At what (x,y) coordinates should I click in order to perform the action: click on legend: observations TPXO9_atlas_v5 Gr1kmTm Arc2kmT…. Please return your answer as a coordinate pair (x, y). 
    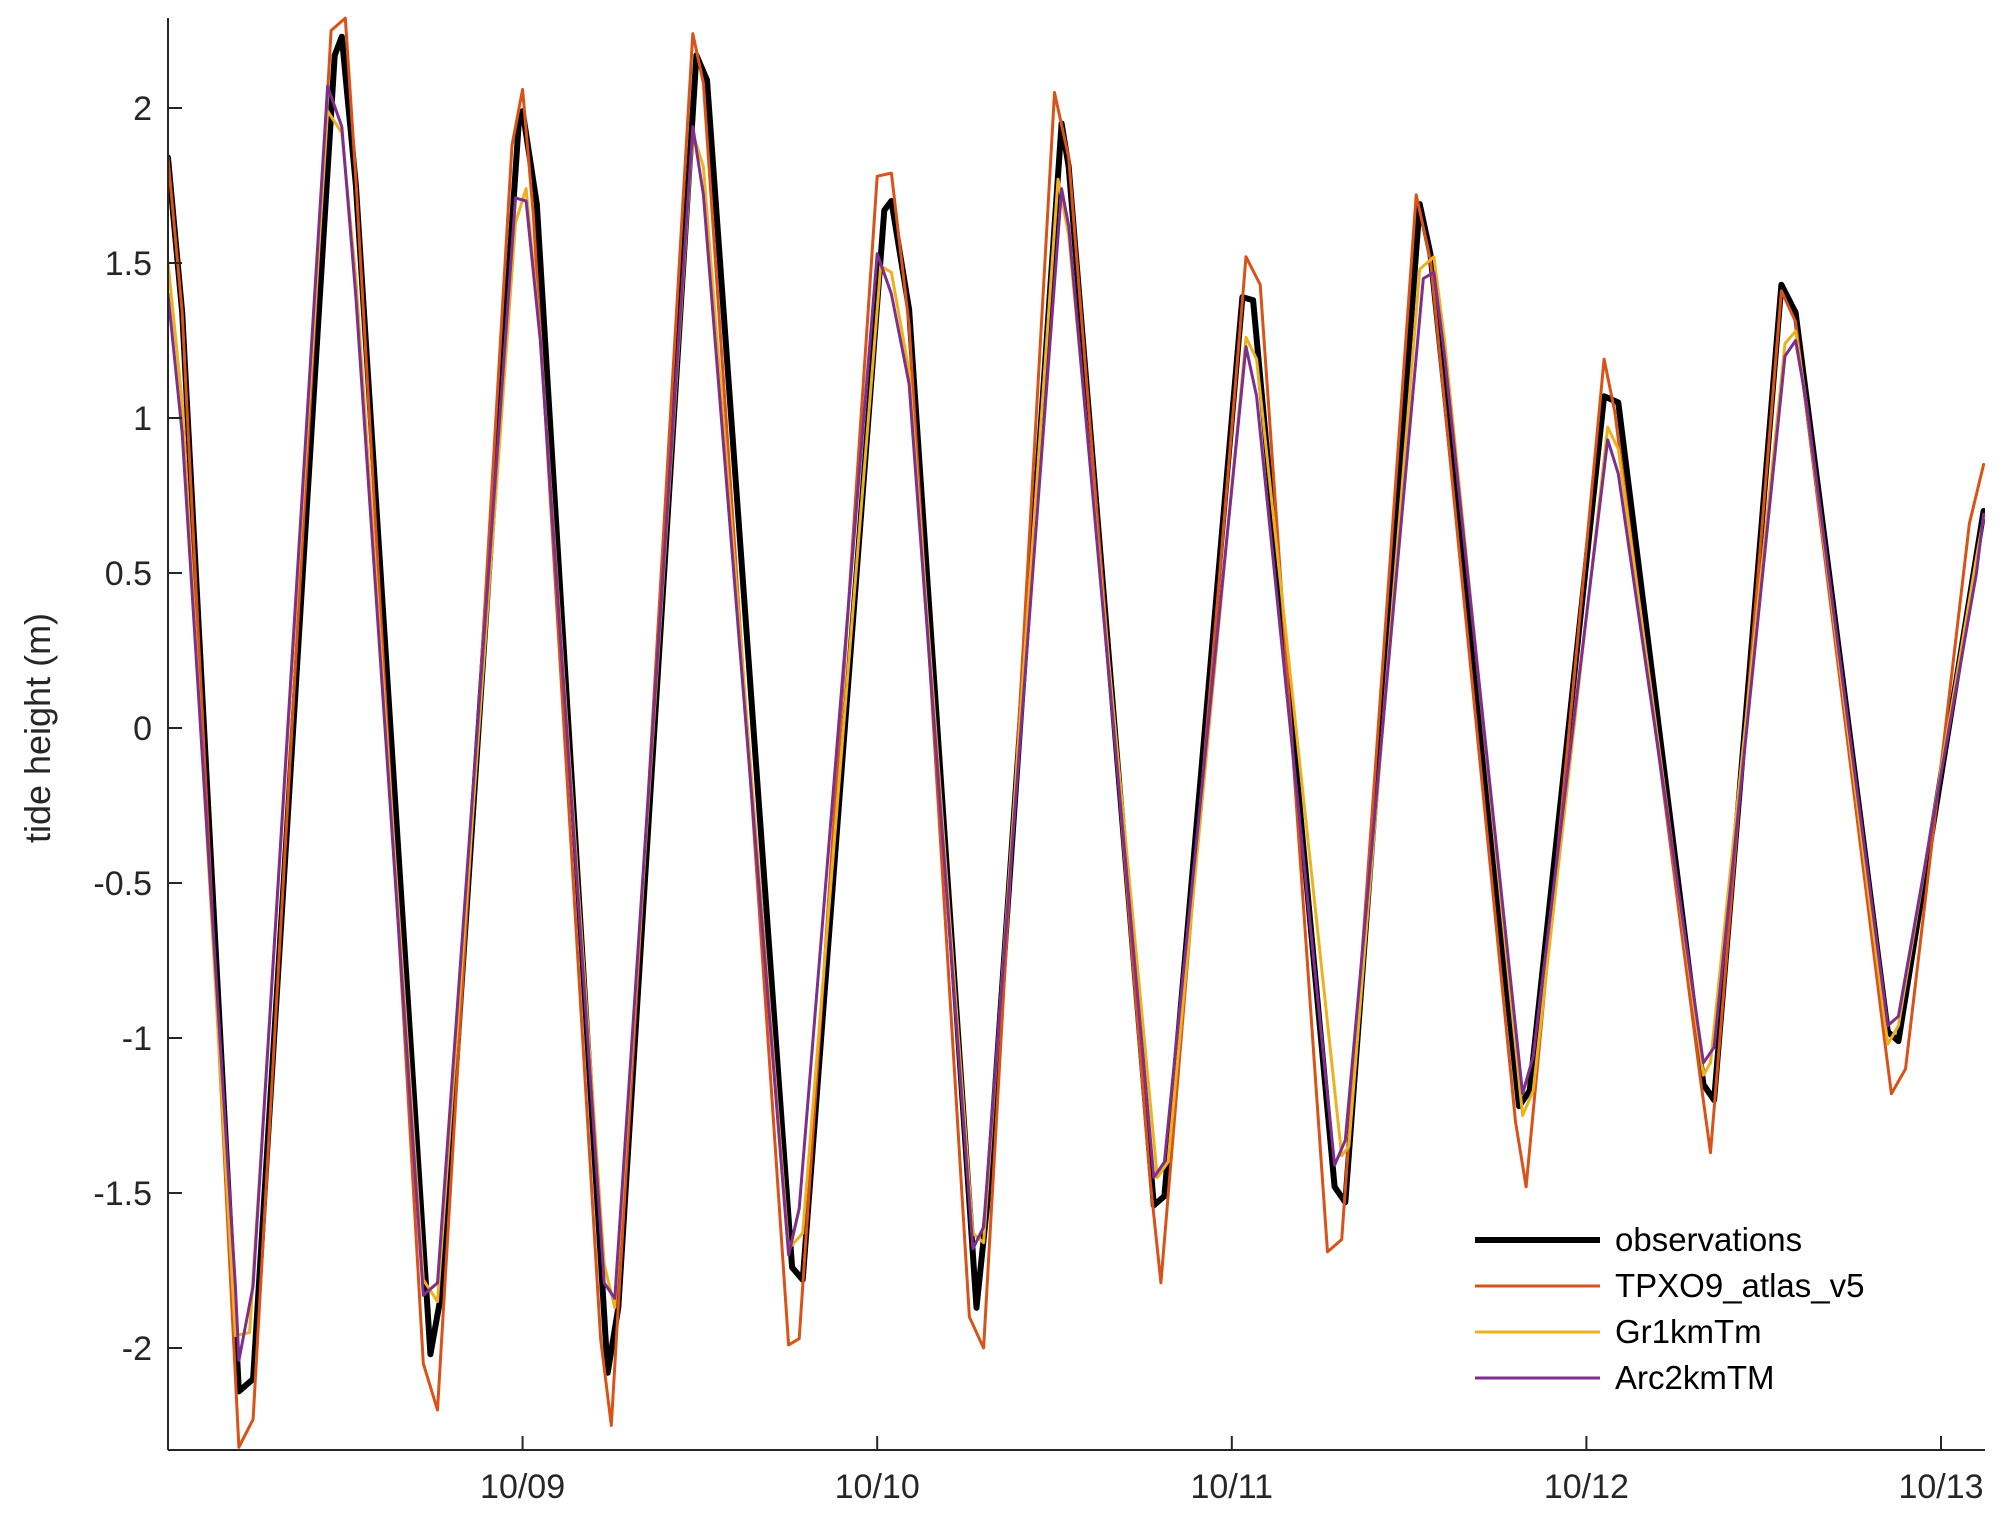
    Looking at the image, I should click on (1669, 1308).